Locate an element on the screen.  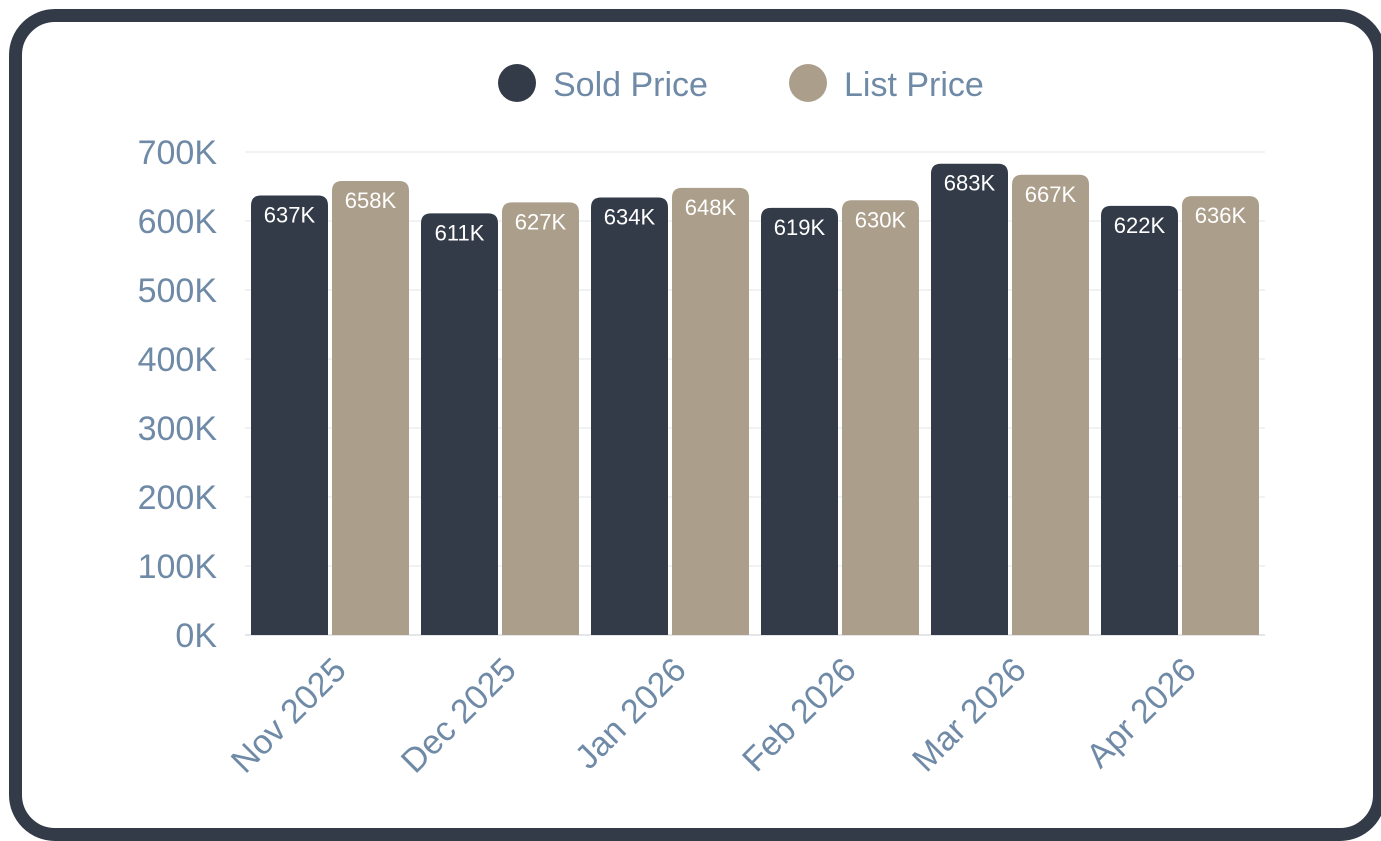
legend-label-sold-price: Sold Price is located at coordinates (630, 85).